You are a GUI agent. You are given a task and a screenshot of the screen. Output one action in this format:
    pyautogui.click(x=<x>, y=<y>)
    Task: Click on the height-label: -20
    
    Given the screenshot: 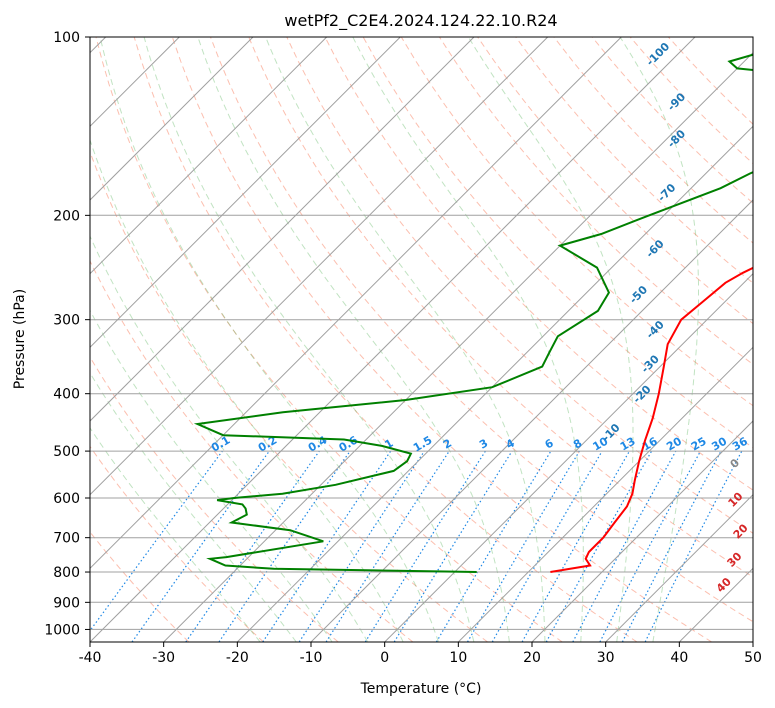 What is the action you would take?
    pyautogui.click(x=641, y=394)
    